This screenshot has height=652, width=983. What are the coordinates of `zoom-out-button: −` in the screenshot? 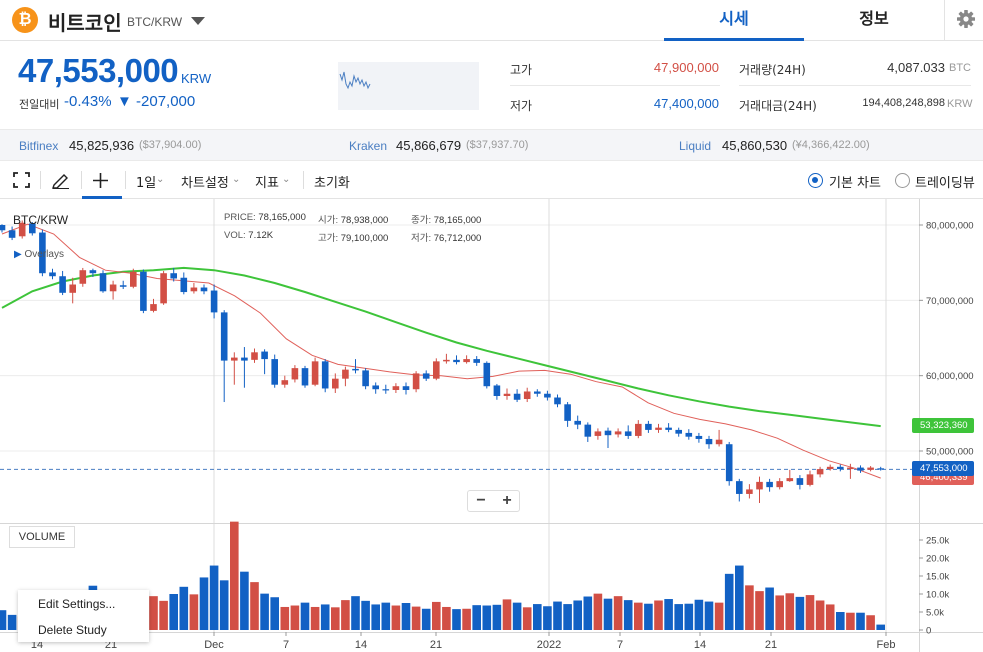 It's located at (481, 500).